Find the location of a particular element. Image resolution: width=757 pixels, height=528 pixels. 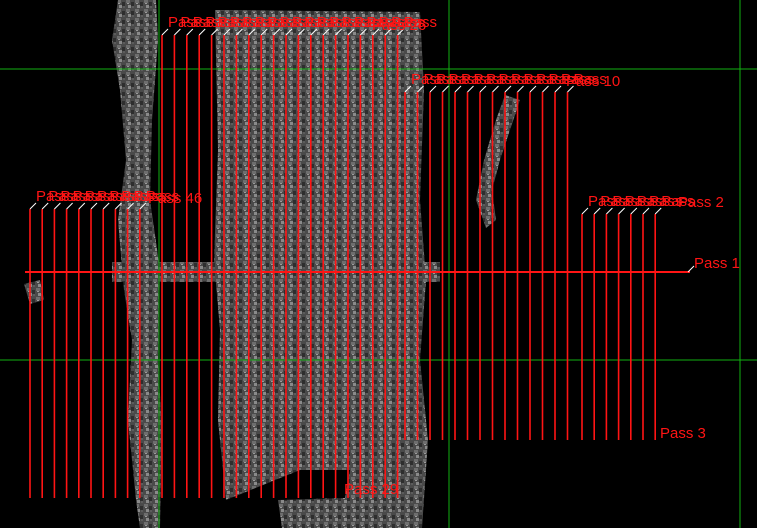

imagery-west-spot is located at coordinates (34, 292).